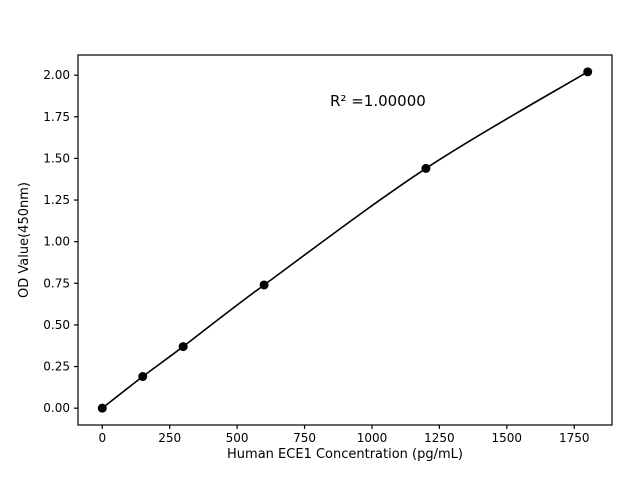 The height and width of the screenshot is (480, 640). What do you see at coordinates (56, 325) in the screenshot?
I see `y-tick-label: 0.50` at bounding box center [56, 325].